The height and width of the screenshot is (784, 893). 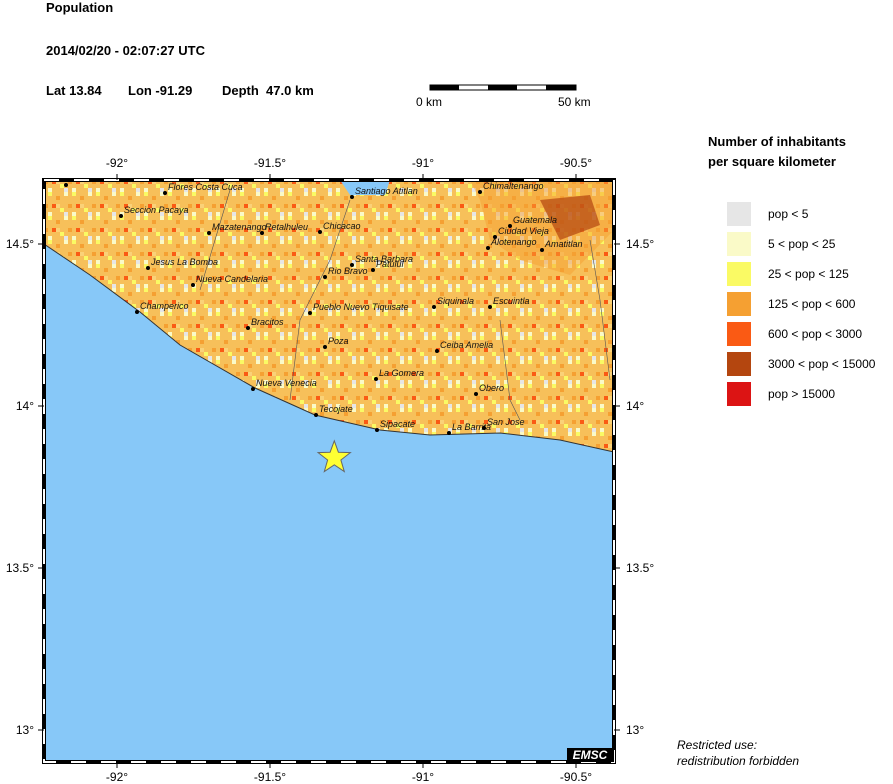 What do you see at coordinates (455, 301) in the screenshot?
I see `city-label: Siquinala` at bounding box center [455, 301].